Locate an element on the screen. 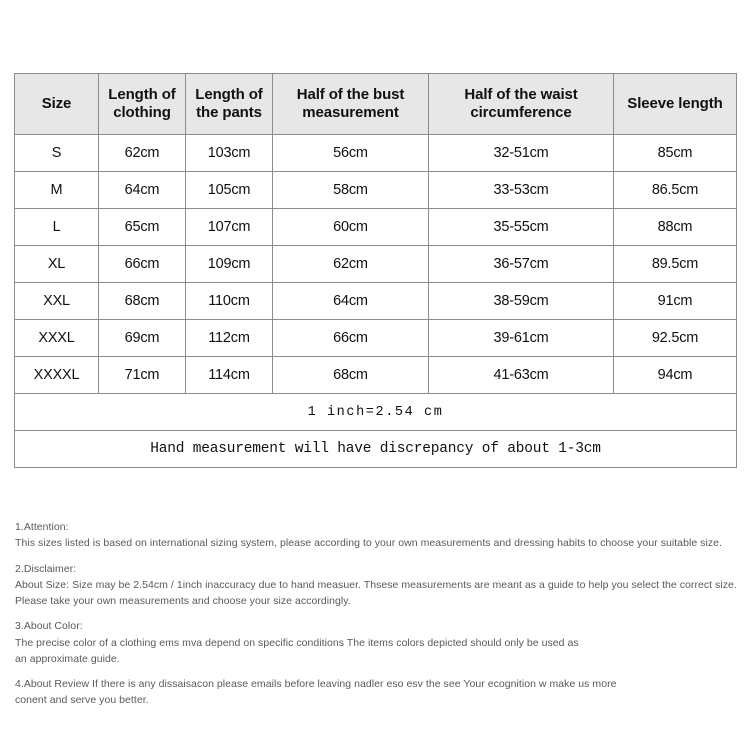 Image resolution: width=750 pixels, height=750 pixels. column-header-half-bust: Half of the bust measurement is located at coordinates (350, 104).